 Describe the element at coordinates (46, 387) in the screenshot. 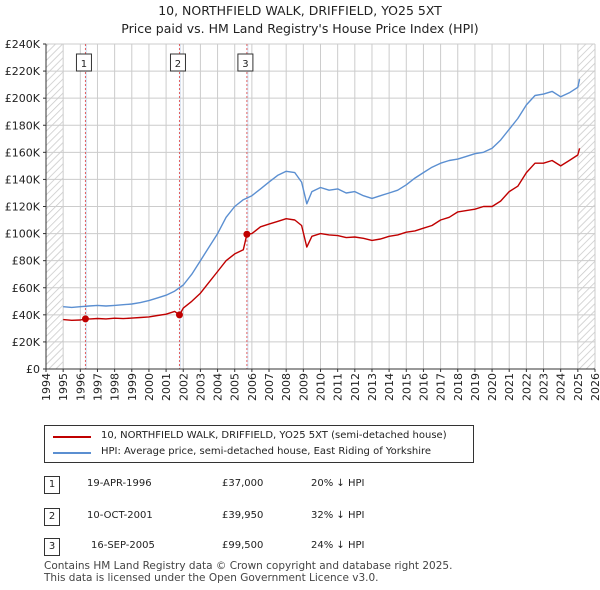

I see `x-tick-label: 1994` at that location.